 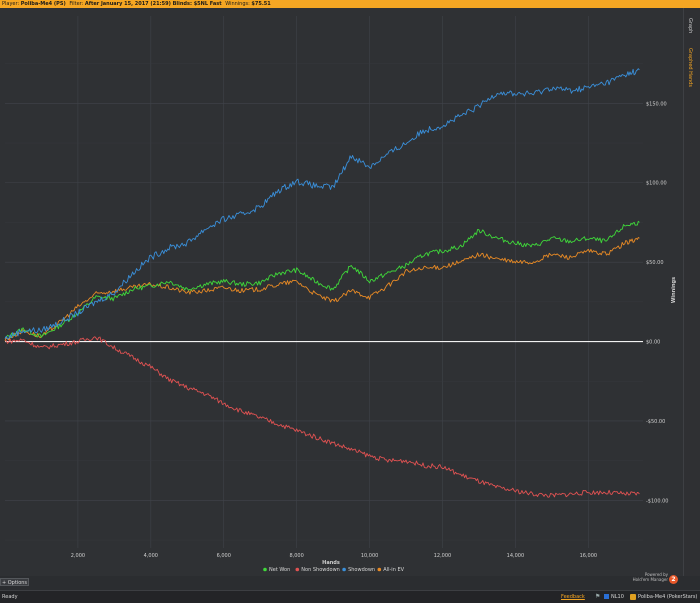 I want to click on options-button-label: + Options, so click(x=14, y=583).